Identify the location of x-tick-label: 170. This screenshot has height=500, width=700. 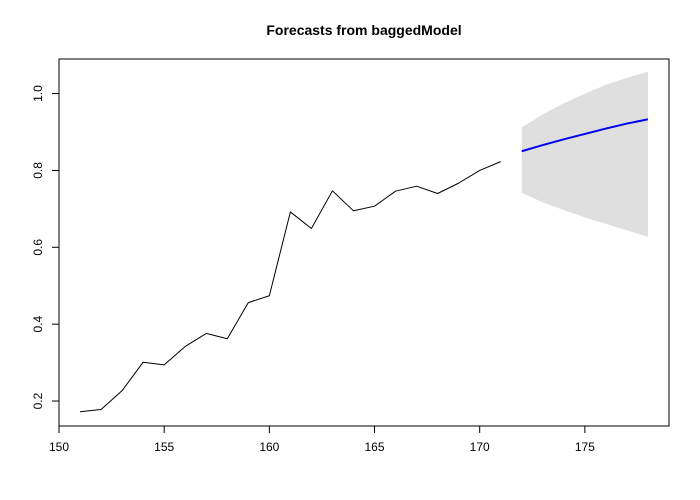
(480, 447).